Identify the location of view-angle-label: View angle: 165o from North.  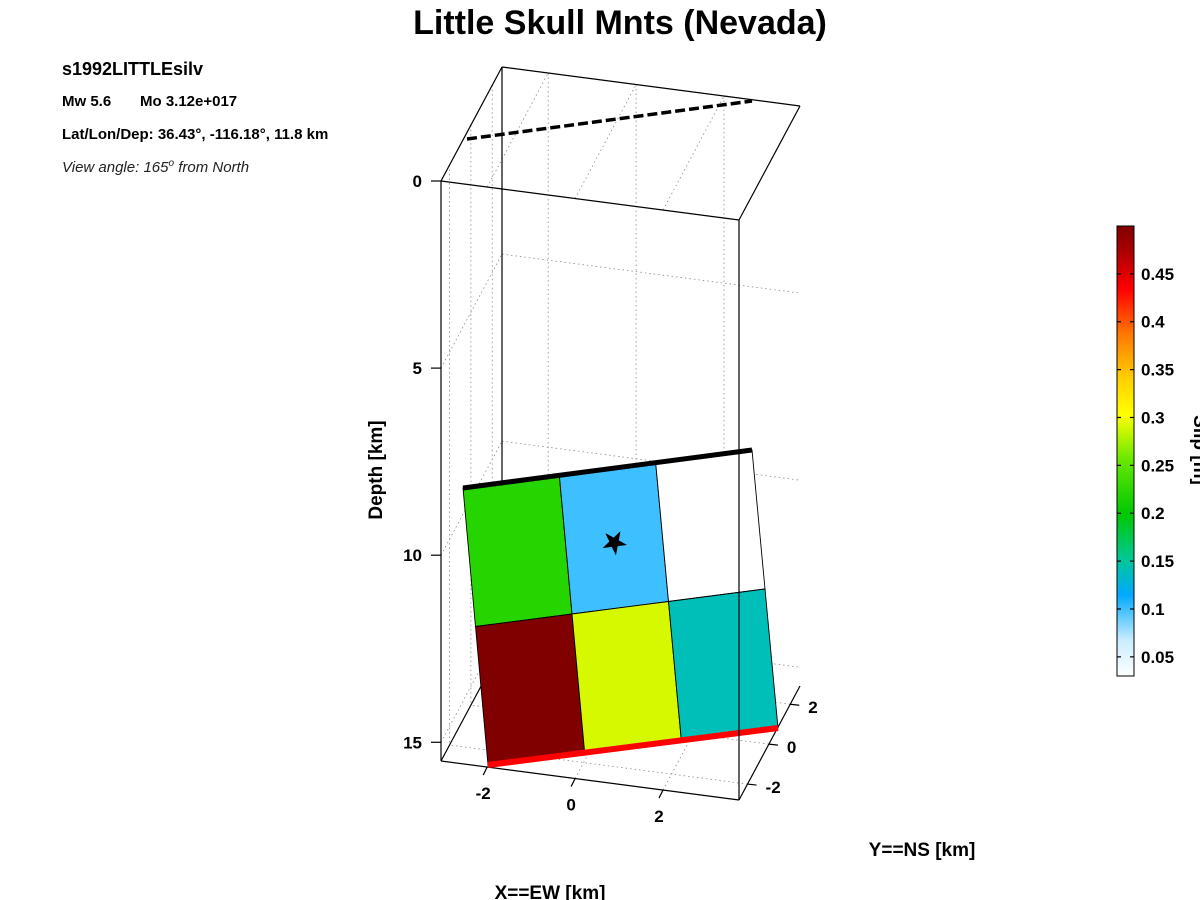
(155, 167).